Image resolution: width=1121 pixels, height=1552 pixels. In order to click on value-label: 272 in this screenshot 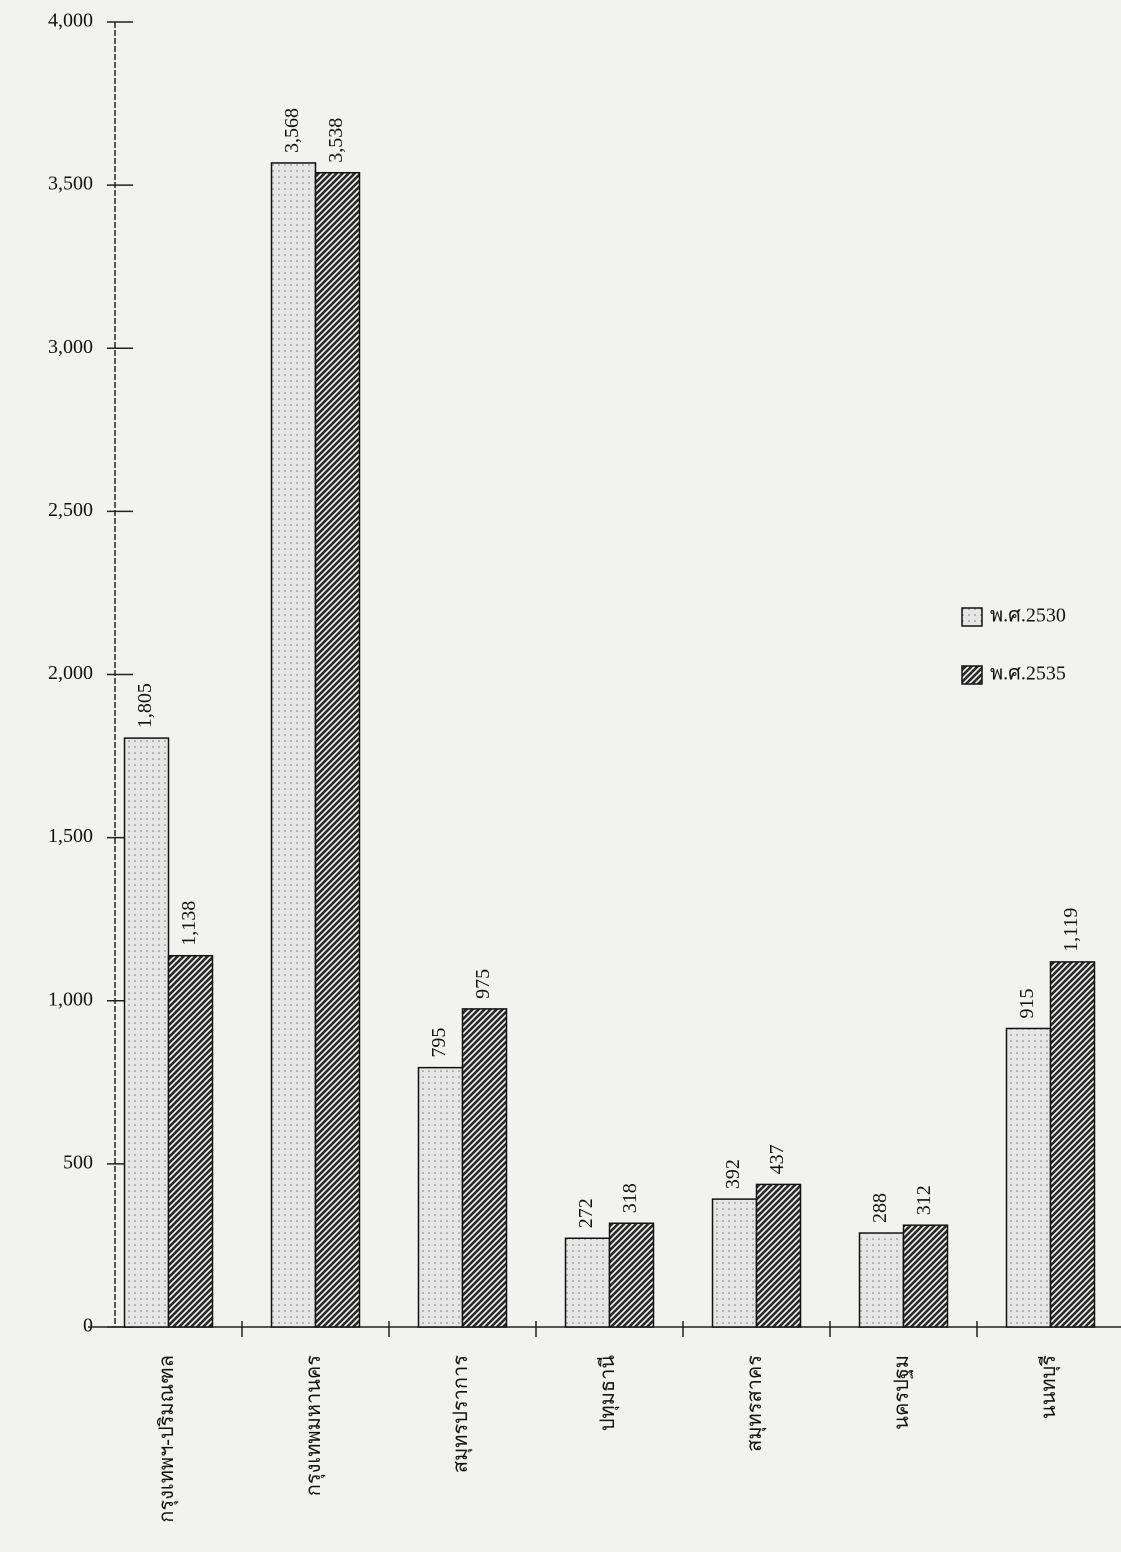, I will do `click(586, 1213)`.